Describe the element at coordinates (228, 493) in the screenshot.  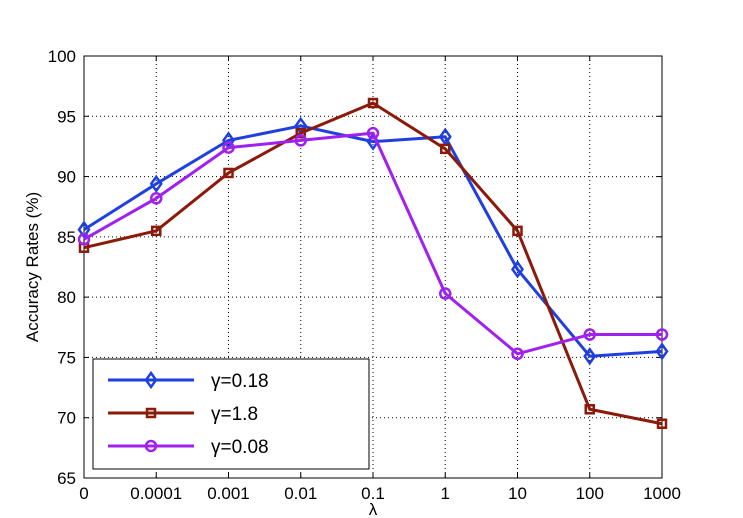
I see `x-tick-label: 0.001` at that location.